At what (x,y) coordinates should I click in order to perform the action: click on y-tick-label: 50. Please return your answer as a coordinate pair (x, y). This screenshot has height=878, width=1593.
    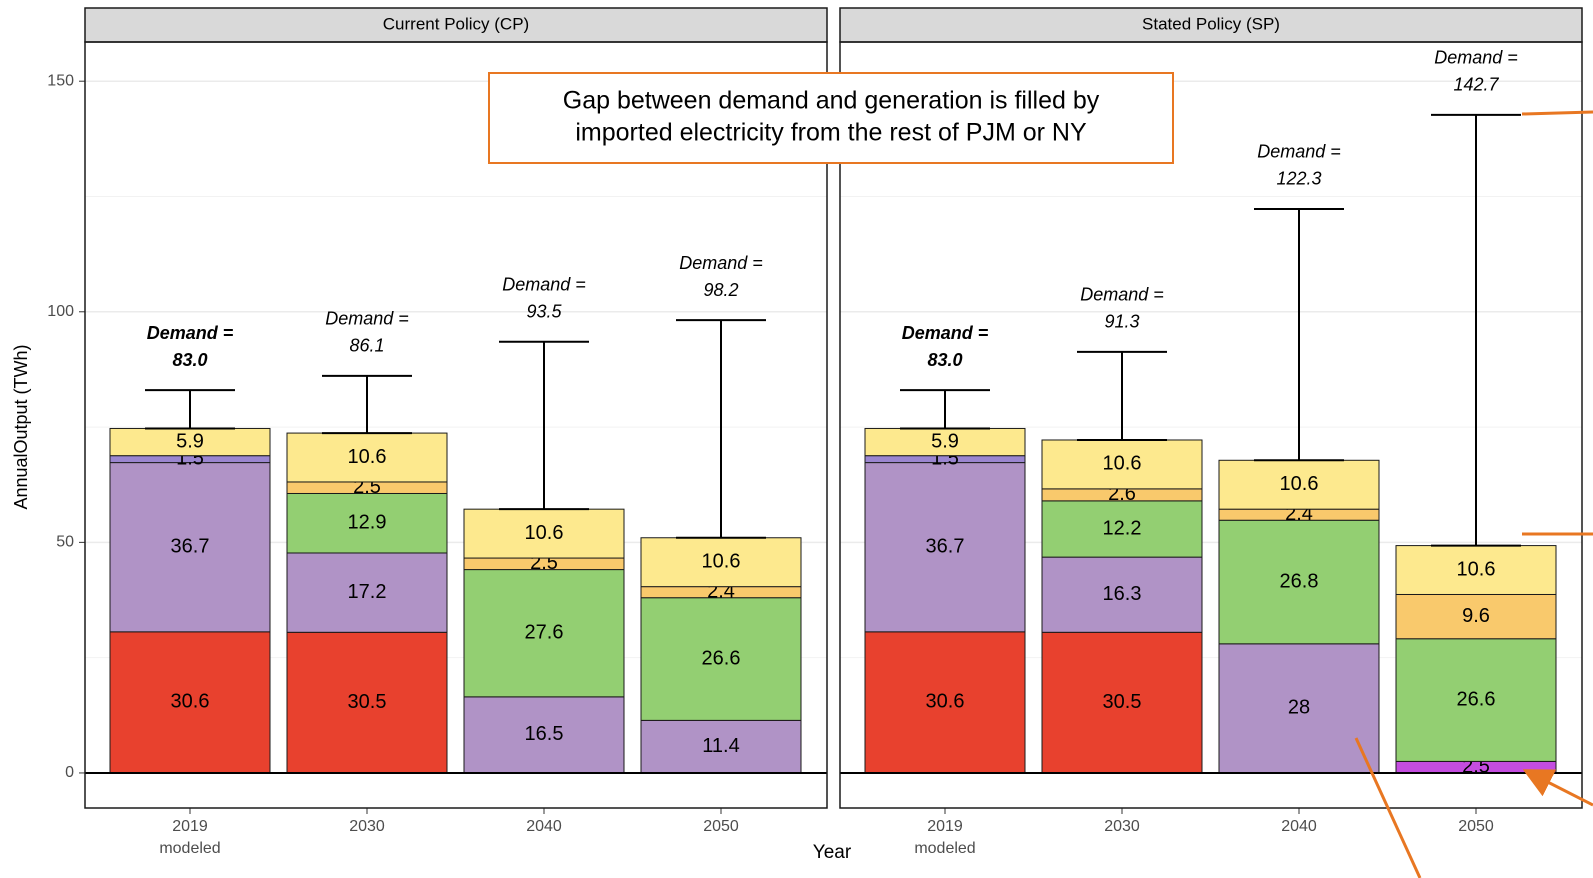
    Looking at the image, I should click on (65, 542).